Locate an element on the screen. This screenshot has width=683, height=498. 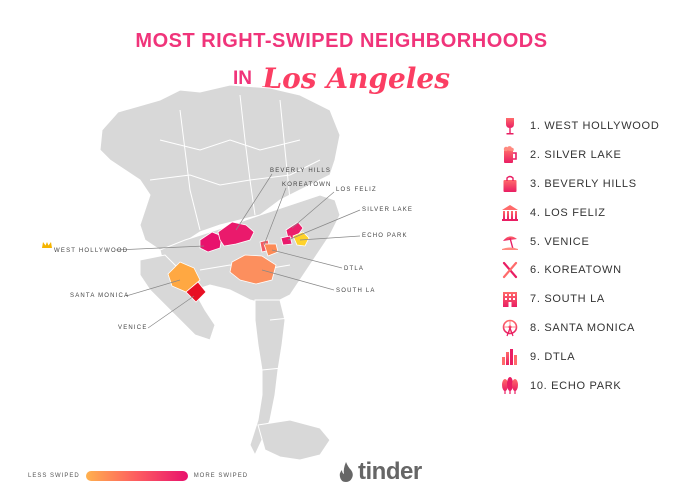
label-santa-monica: SANTA MONICA is located at coordinates (99, 296).